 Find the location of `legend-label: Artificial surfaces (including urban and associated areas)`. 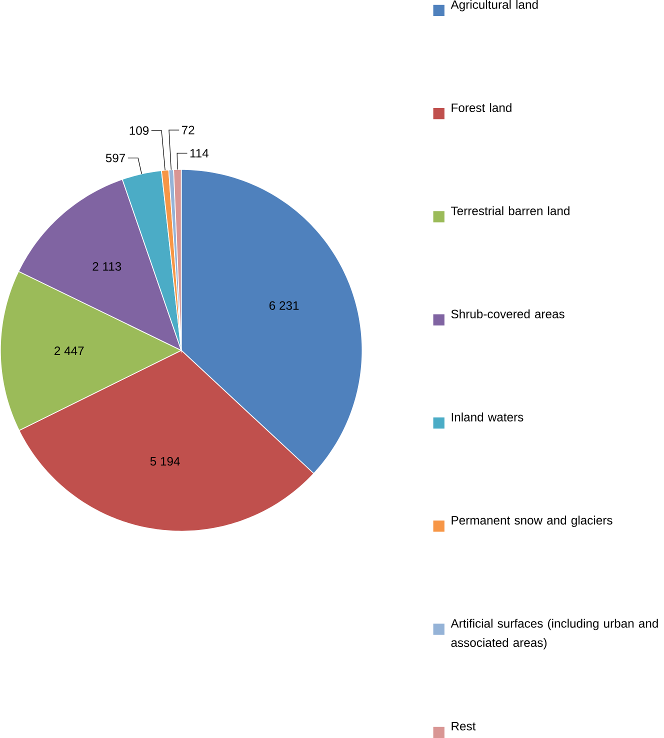

legend-label: Artificial surfaces (including urban and associated areas) is located at coordinates (554, 634).